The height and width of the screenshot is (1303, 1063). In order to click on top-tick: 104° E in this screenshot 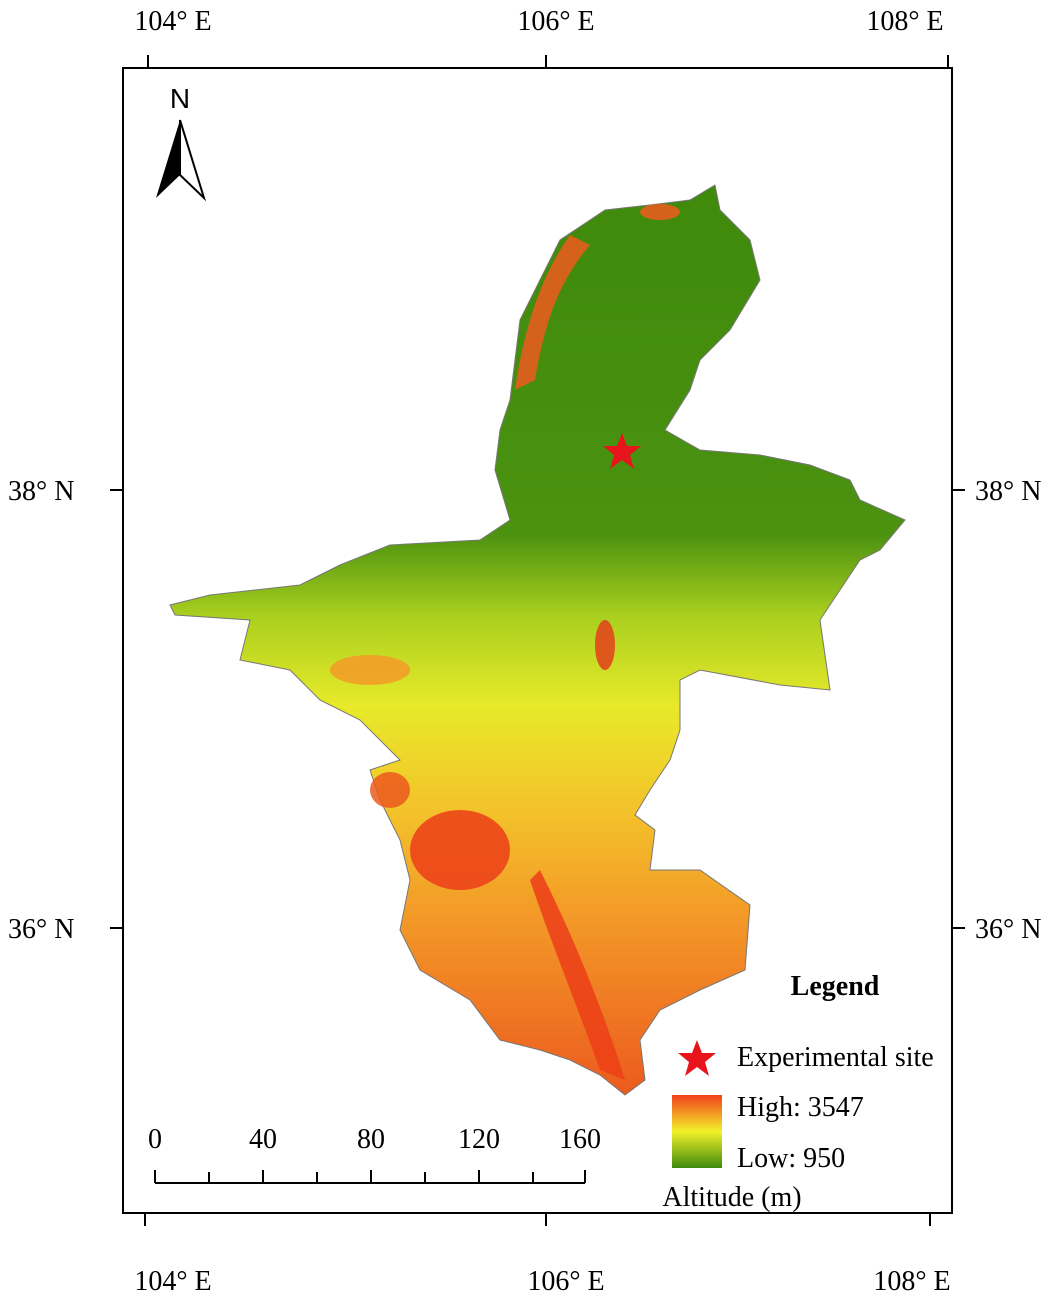, I will do `click(172, 21)`.